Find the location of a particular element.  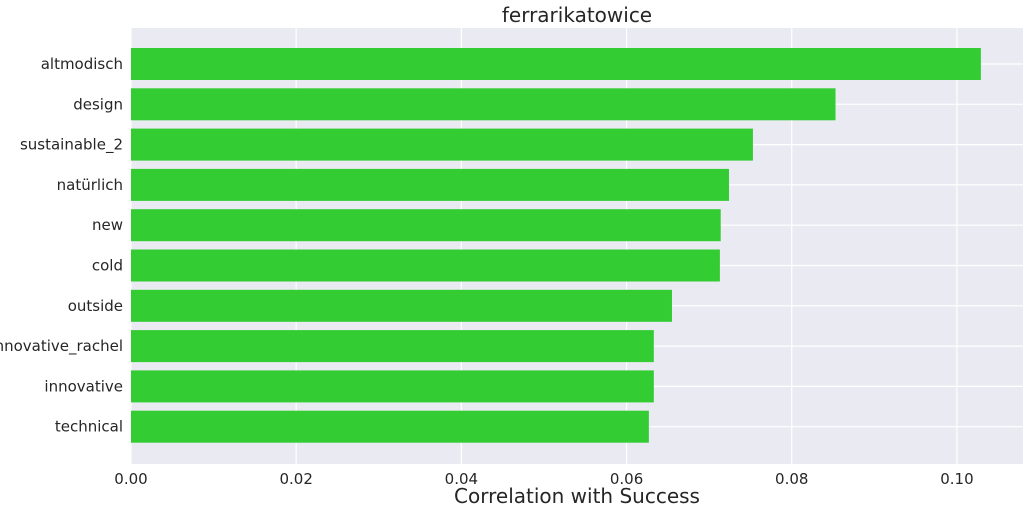

y-tick-label: technical is located at coordinates (89, 427).